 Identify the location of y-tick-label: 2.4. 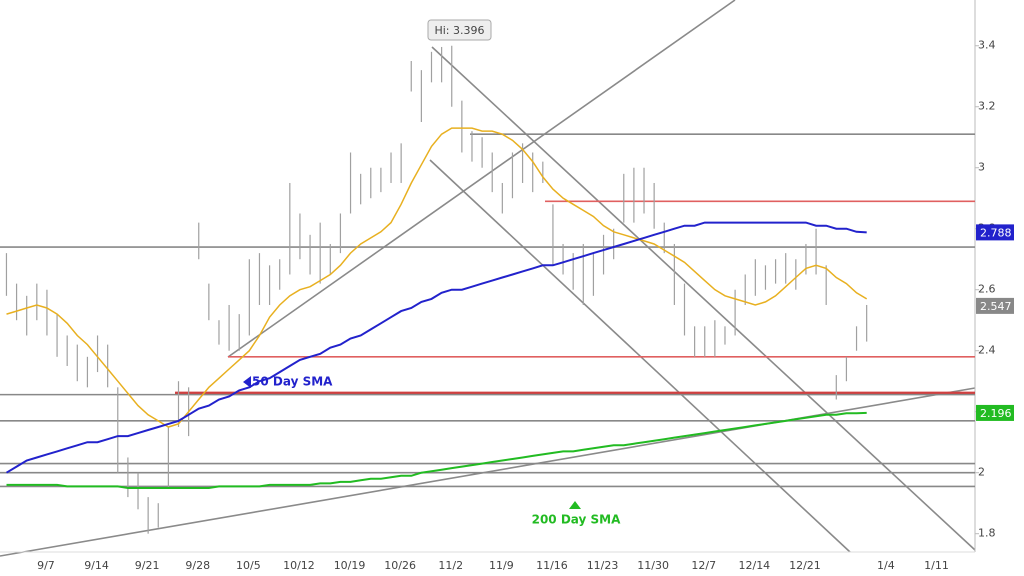
(987, 350).